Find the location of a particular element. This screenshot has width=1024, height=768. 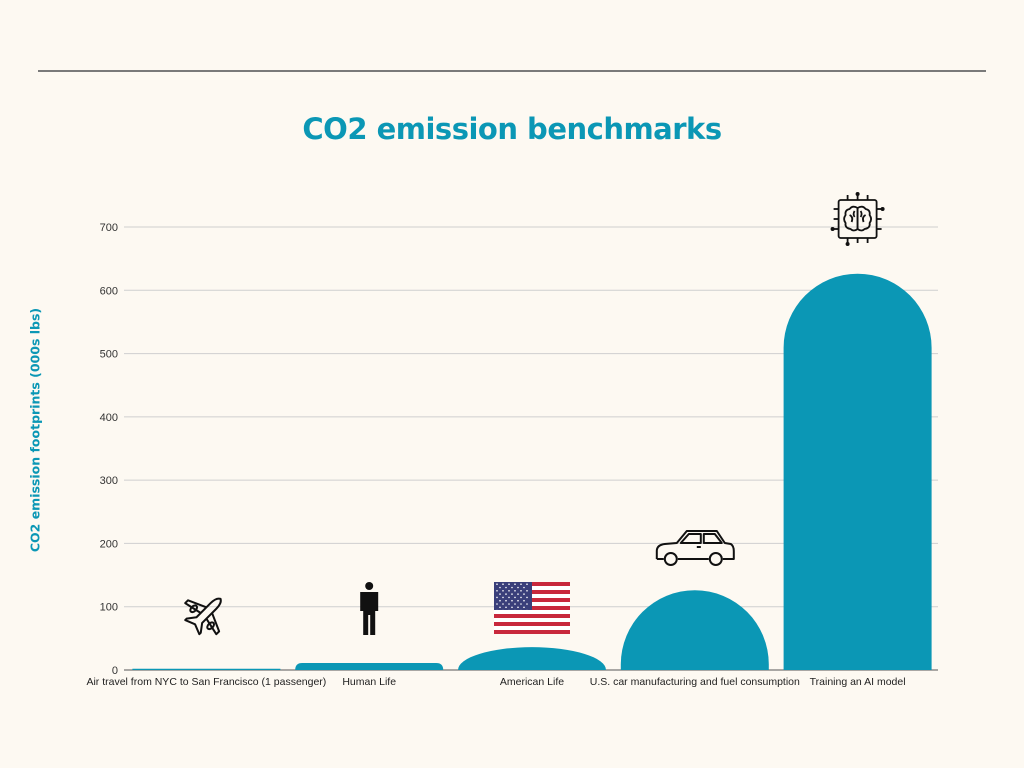

y-tick-label: 200 is located at coordinates (109, 544).